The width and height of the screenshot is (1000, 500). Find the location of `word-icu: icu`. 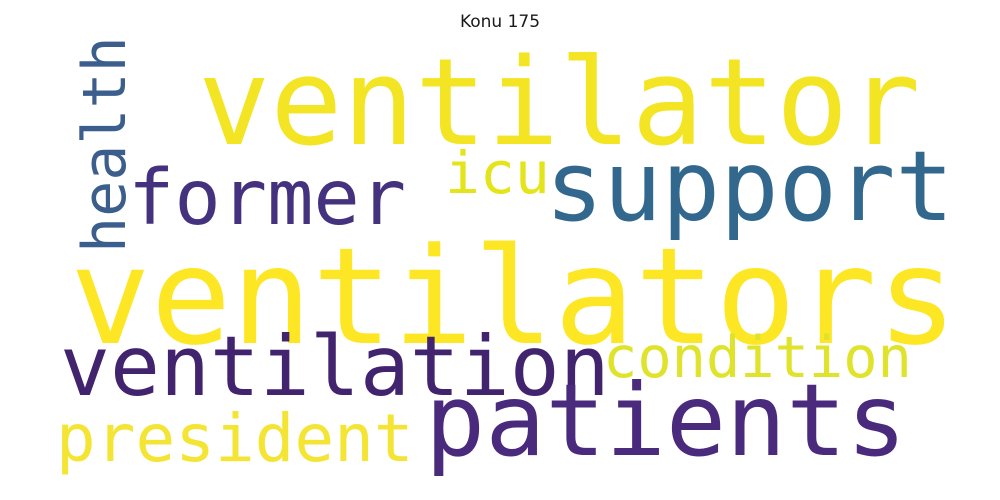

word-icu: icu is located at coordinates (497, 173).